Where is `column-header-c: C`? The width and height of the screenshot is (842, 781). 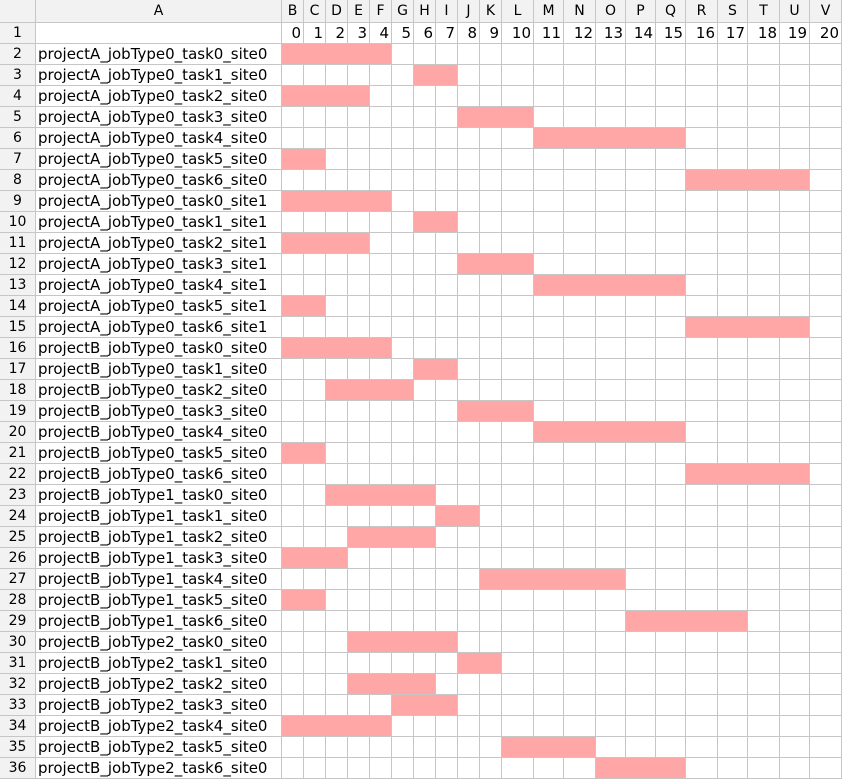
column-header-c: C is located at coordinates (315, 11).